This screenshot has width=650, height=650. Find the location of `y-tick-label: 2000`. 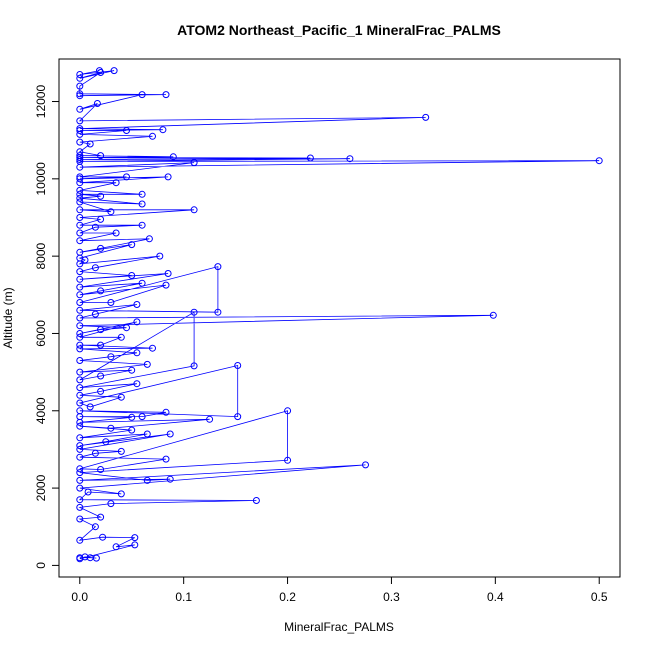

y-tick-label: 2000 is located at coordinates (41, 487).